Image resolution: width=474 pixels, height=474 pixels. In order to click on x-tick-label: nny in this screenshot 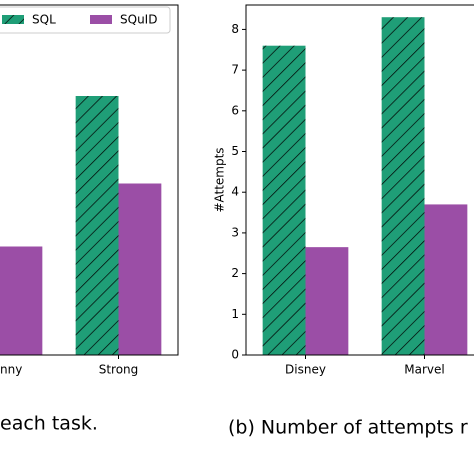, I will do `click(11, 370)`.